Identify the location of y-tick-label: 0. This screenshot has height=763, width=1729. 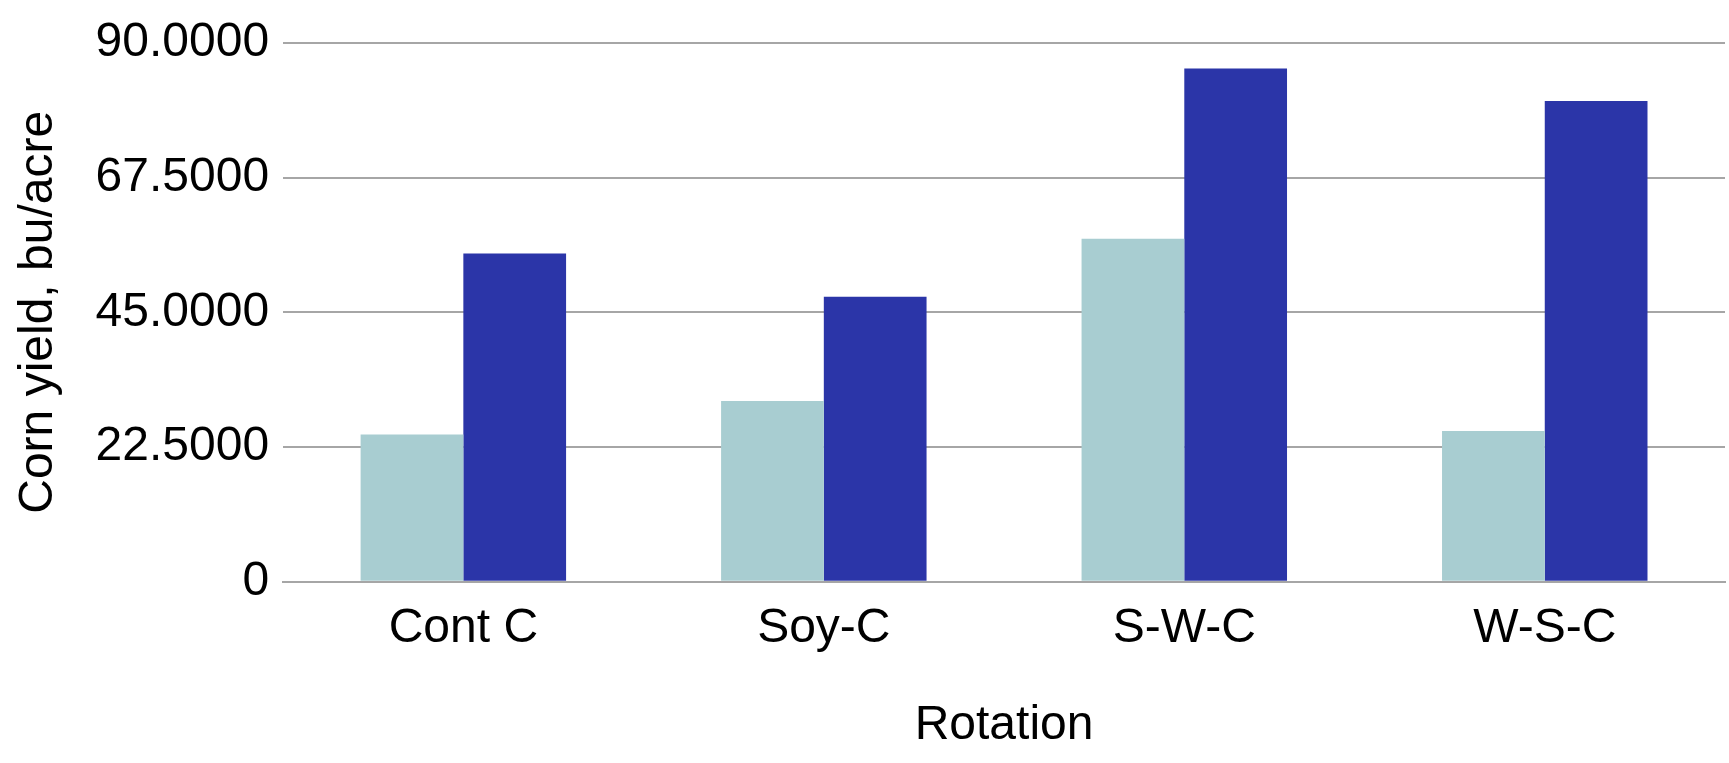
(256, 579).